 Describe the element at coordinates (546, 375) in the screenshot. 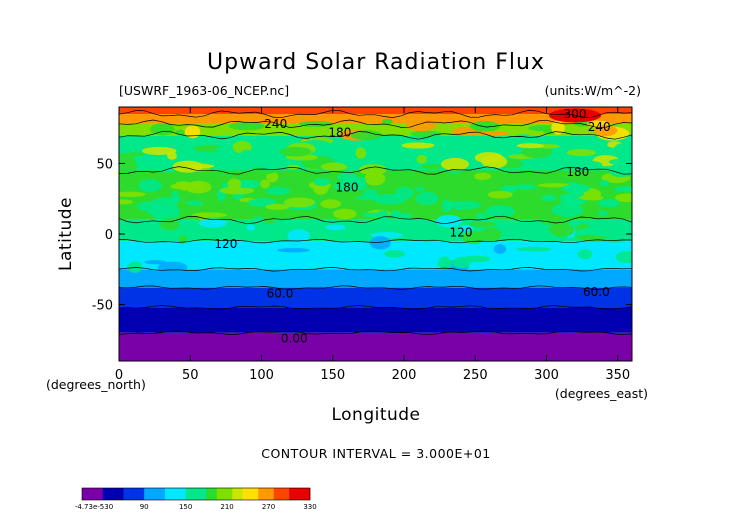

I see `x-tick-label-6: 300` at that location.